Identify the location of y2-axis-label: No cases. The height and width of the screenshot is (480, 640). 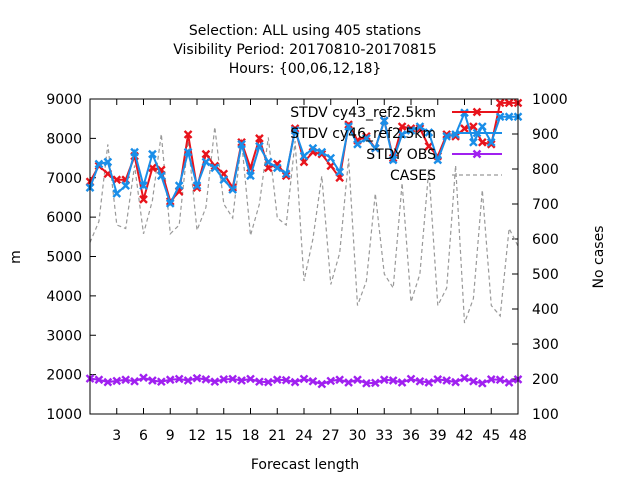
(599, 257).